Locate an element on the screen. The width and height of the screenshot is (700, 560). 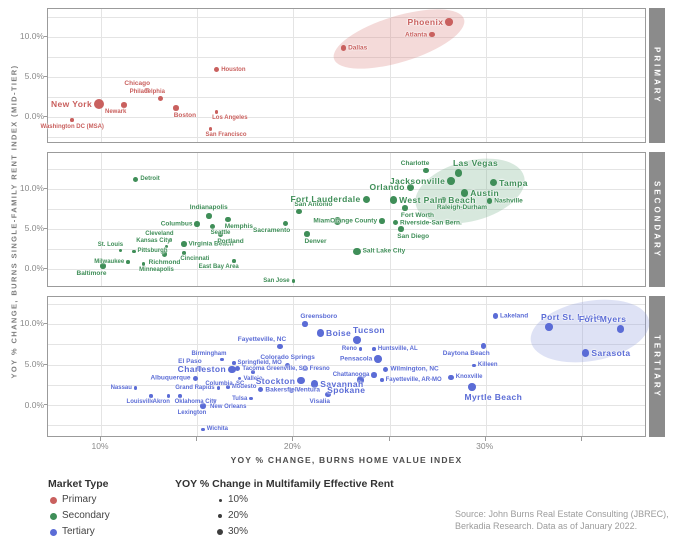
panel-strip-label: SECONDARY is located at coordinates (657, 219).